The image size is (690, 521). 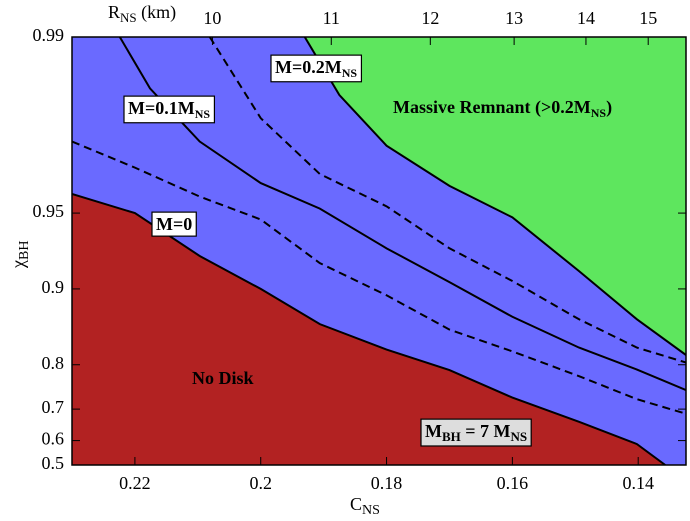 What do you see at coordinates (356, 504) in the screenshot?
I see `text-part: C` at bounding box center [356, 504].